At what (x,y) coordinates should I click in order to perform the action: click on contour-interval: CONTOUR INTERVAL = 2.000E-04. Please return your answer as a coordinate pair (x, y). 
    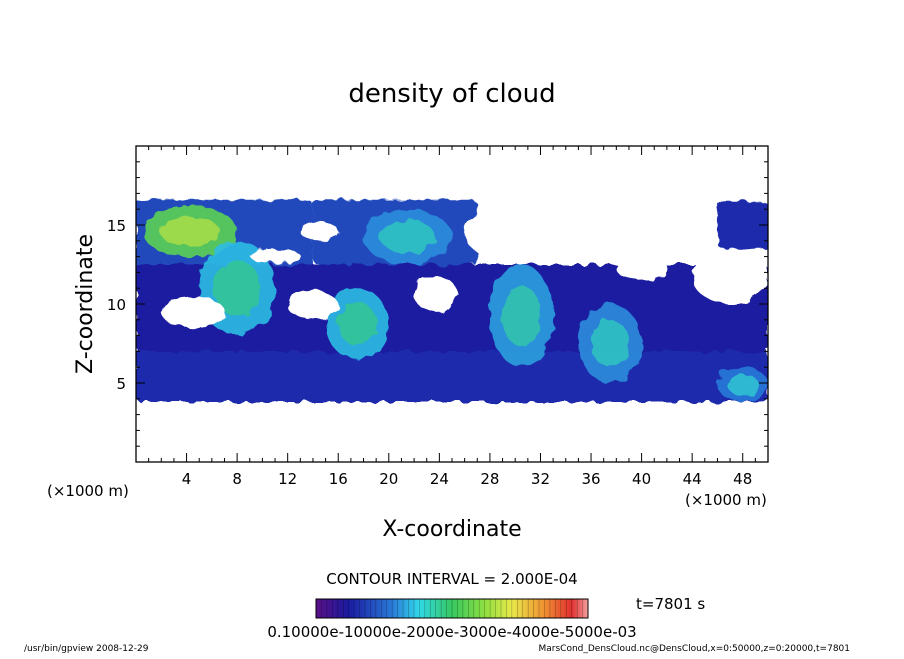
    Looking at the image, I should click on (451, 579).